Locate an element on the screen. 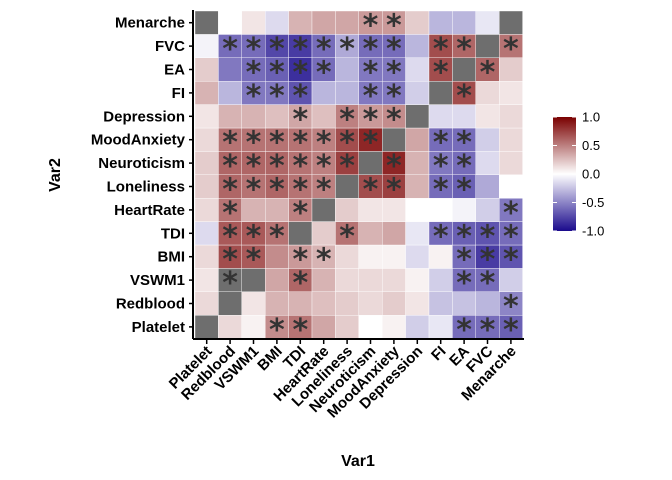 The image size is (672, 480). y-tick-label-Menarche: Menarche is located at coordinates (150, 23).